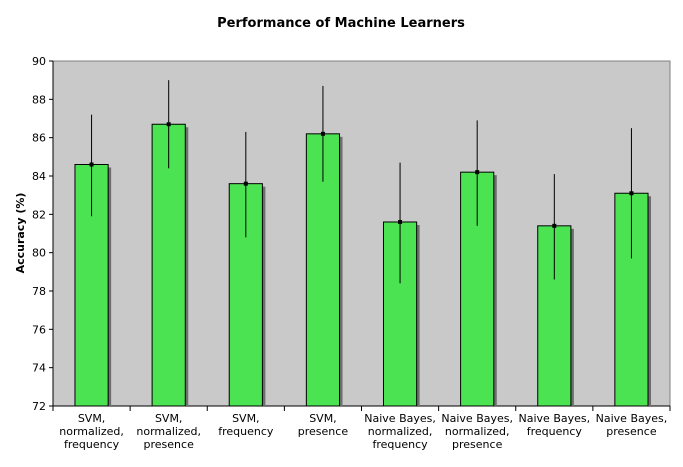 The image size is (683, 467). What do you see at coordinates (168, 265) in the screenshot?
I see `bar` at bounding box center [168, 265].